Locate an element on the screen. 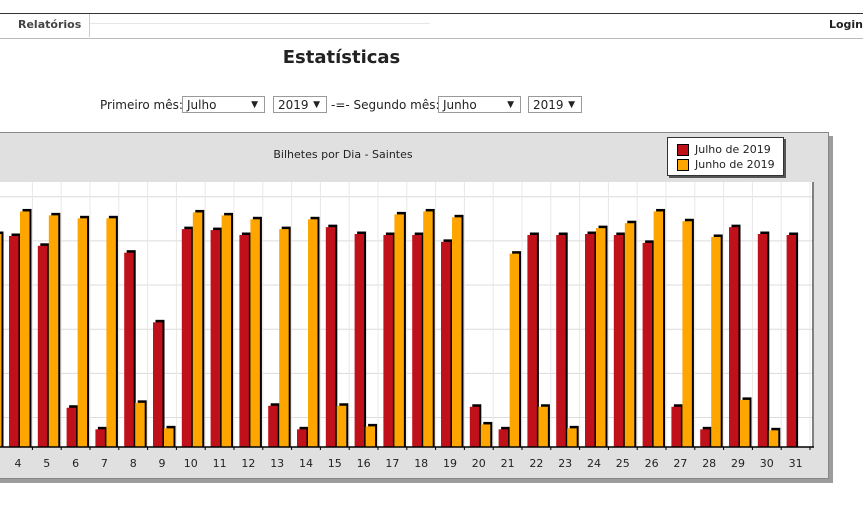 The image size is (863, 525). x-tick-label: 9 is located at coordinates (162, 463).